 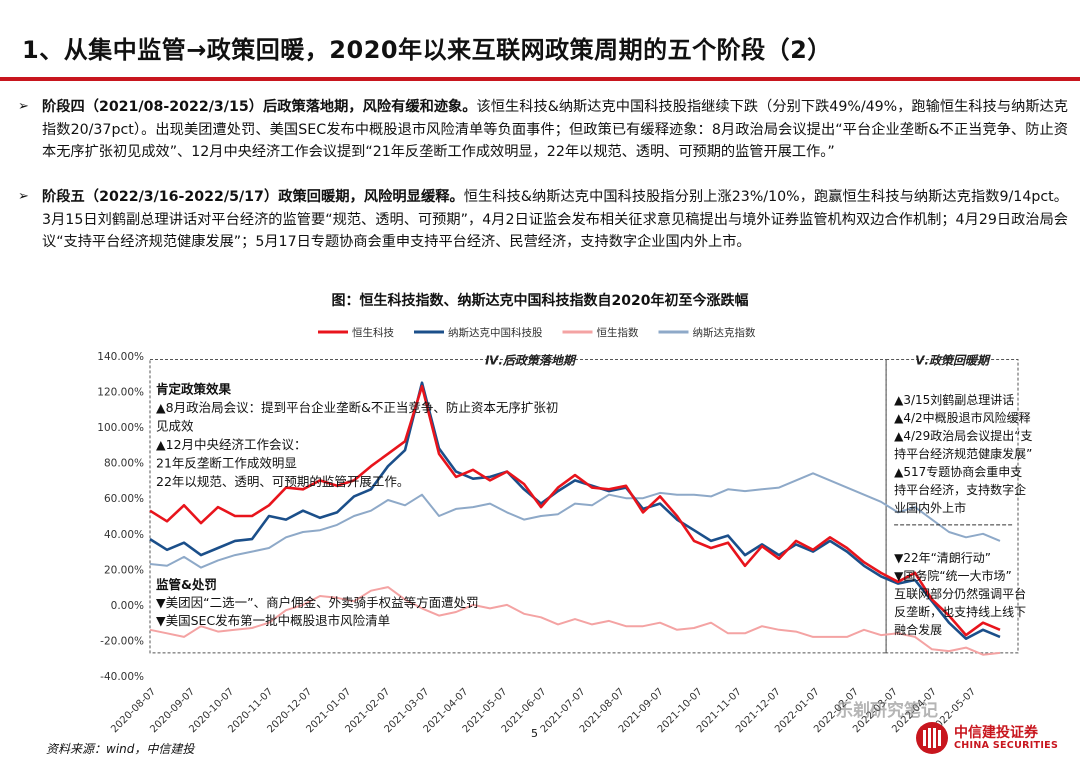 What do you see at coordinates (373, 332) in the screenshot?
I see `legend-label-0: 恒生科技` at bounding box center [373, 332].